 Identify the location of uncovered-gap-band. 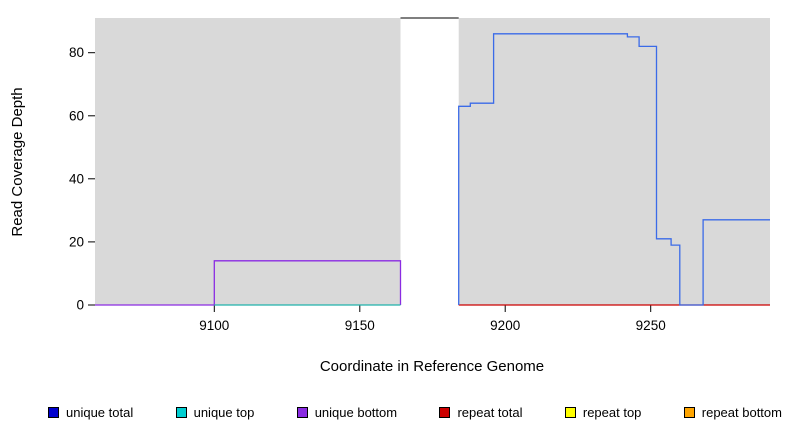
(429, 161).